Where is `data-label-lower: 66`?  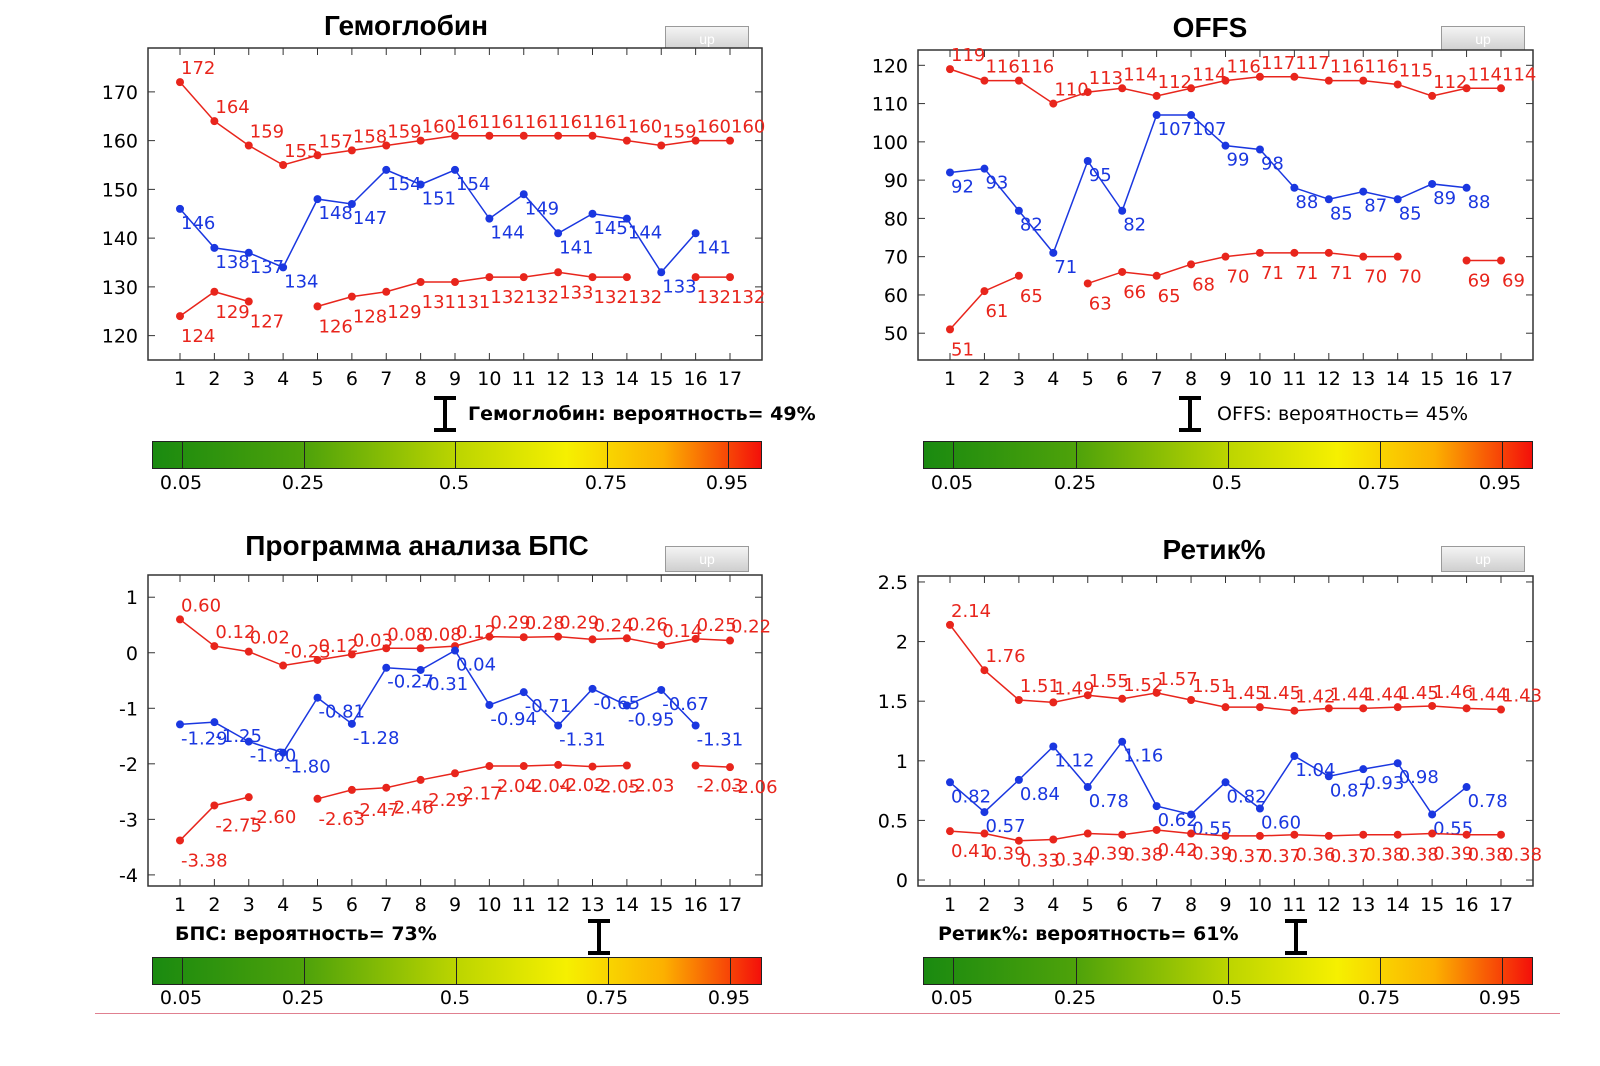
data-label-lower: 66 is located at coordinates (1134, 292).